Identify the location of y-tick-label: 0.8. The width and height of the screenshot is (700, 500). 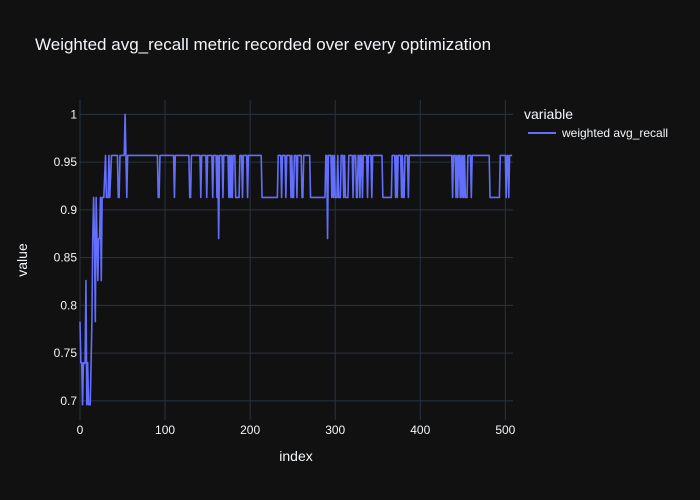
(68, 305).